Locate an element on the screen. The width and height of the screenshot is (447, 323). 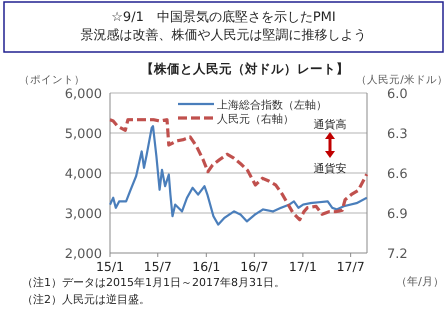
x-tick-label: 17/1 is located at coordinates (302, 266).